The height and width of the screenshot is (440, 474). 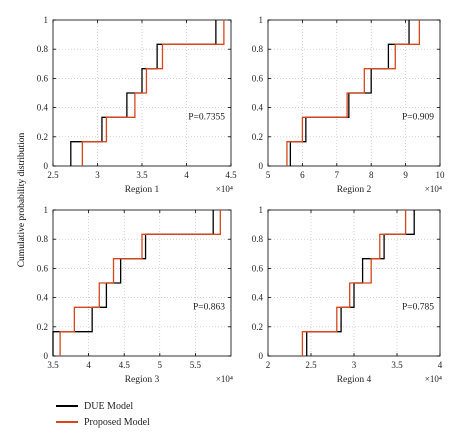 I want to click on x-tick-label: 10, so click(x=441, y=175).